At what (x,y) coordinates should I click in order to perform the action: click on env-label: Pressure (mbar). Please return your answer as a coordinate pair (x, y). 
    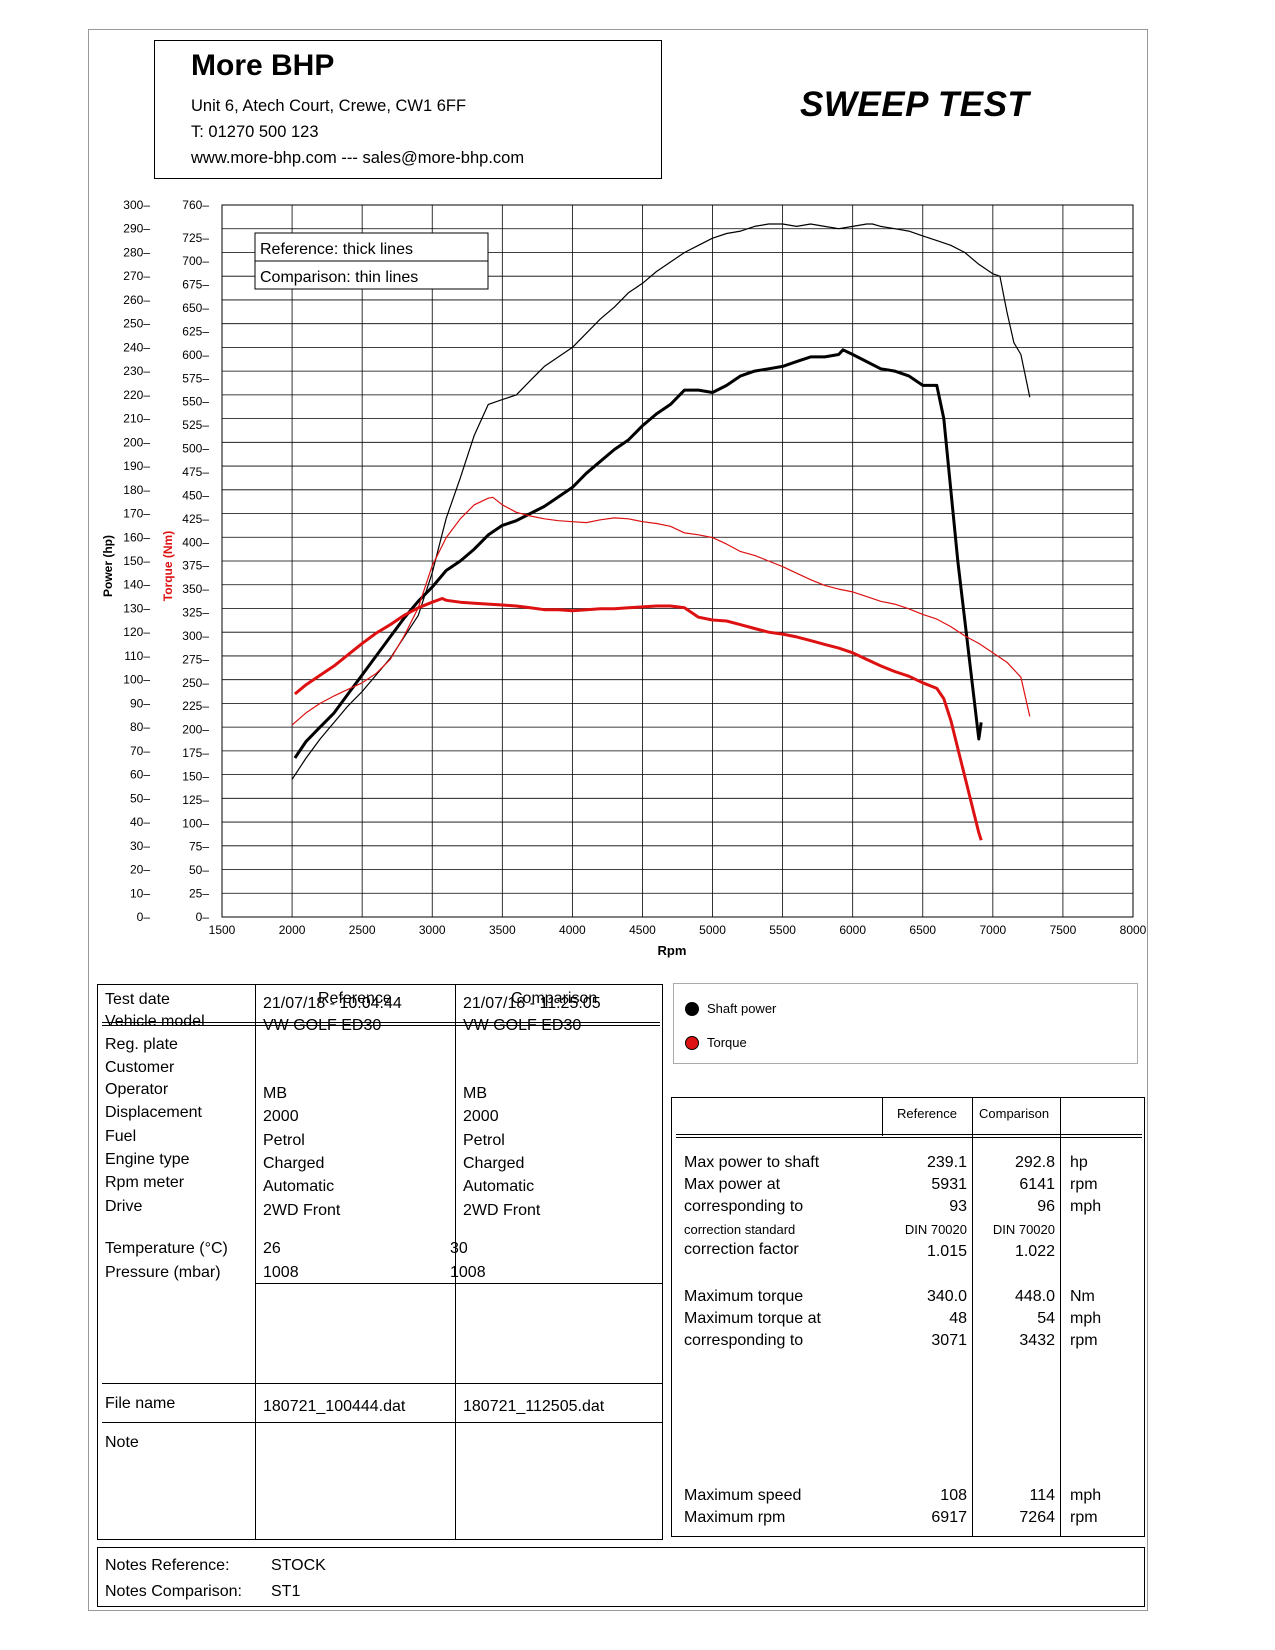
    Looking at the image, I should click on (163, 1272).